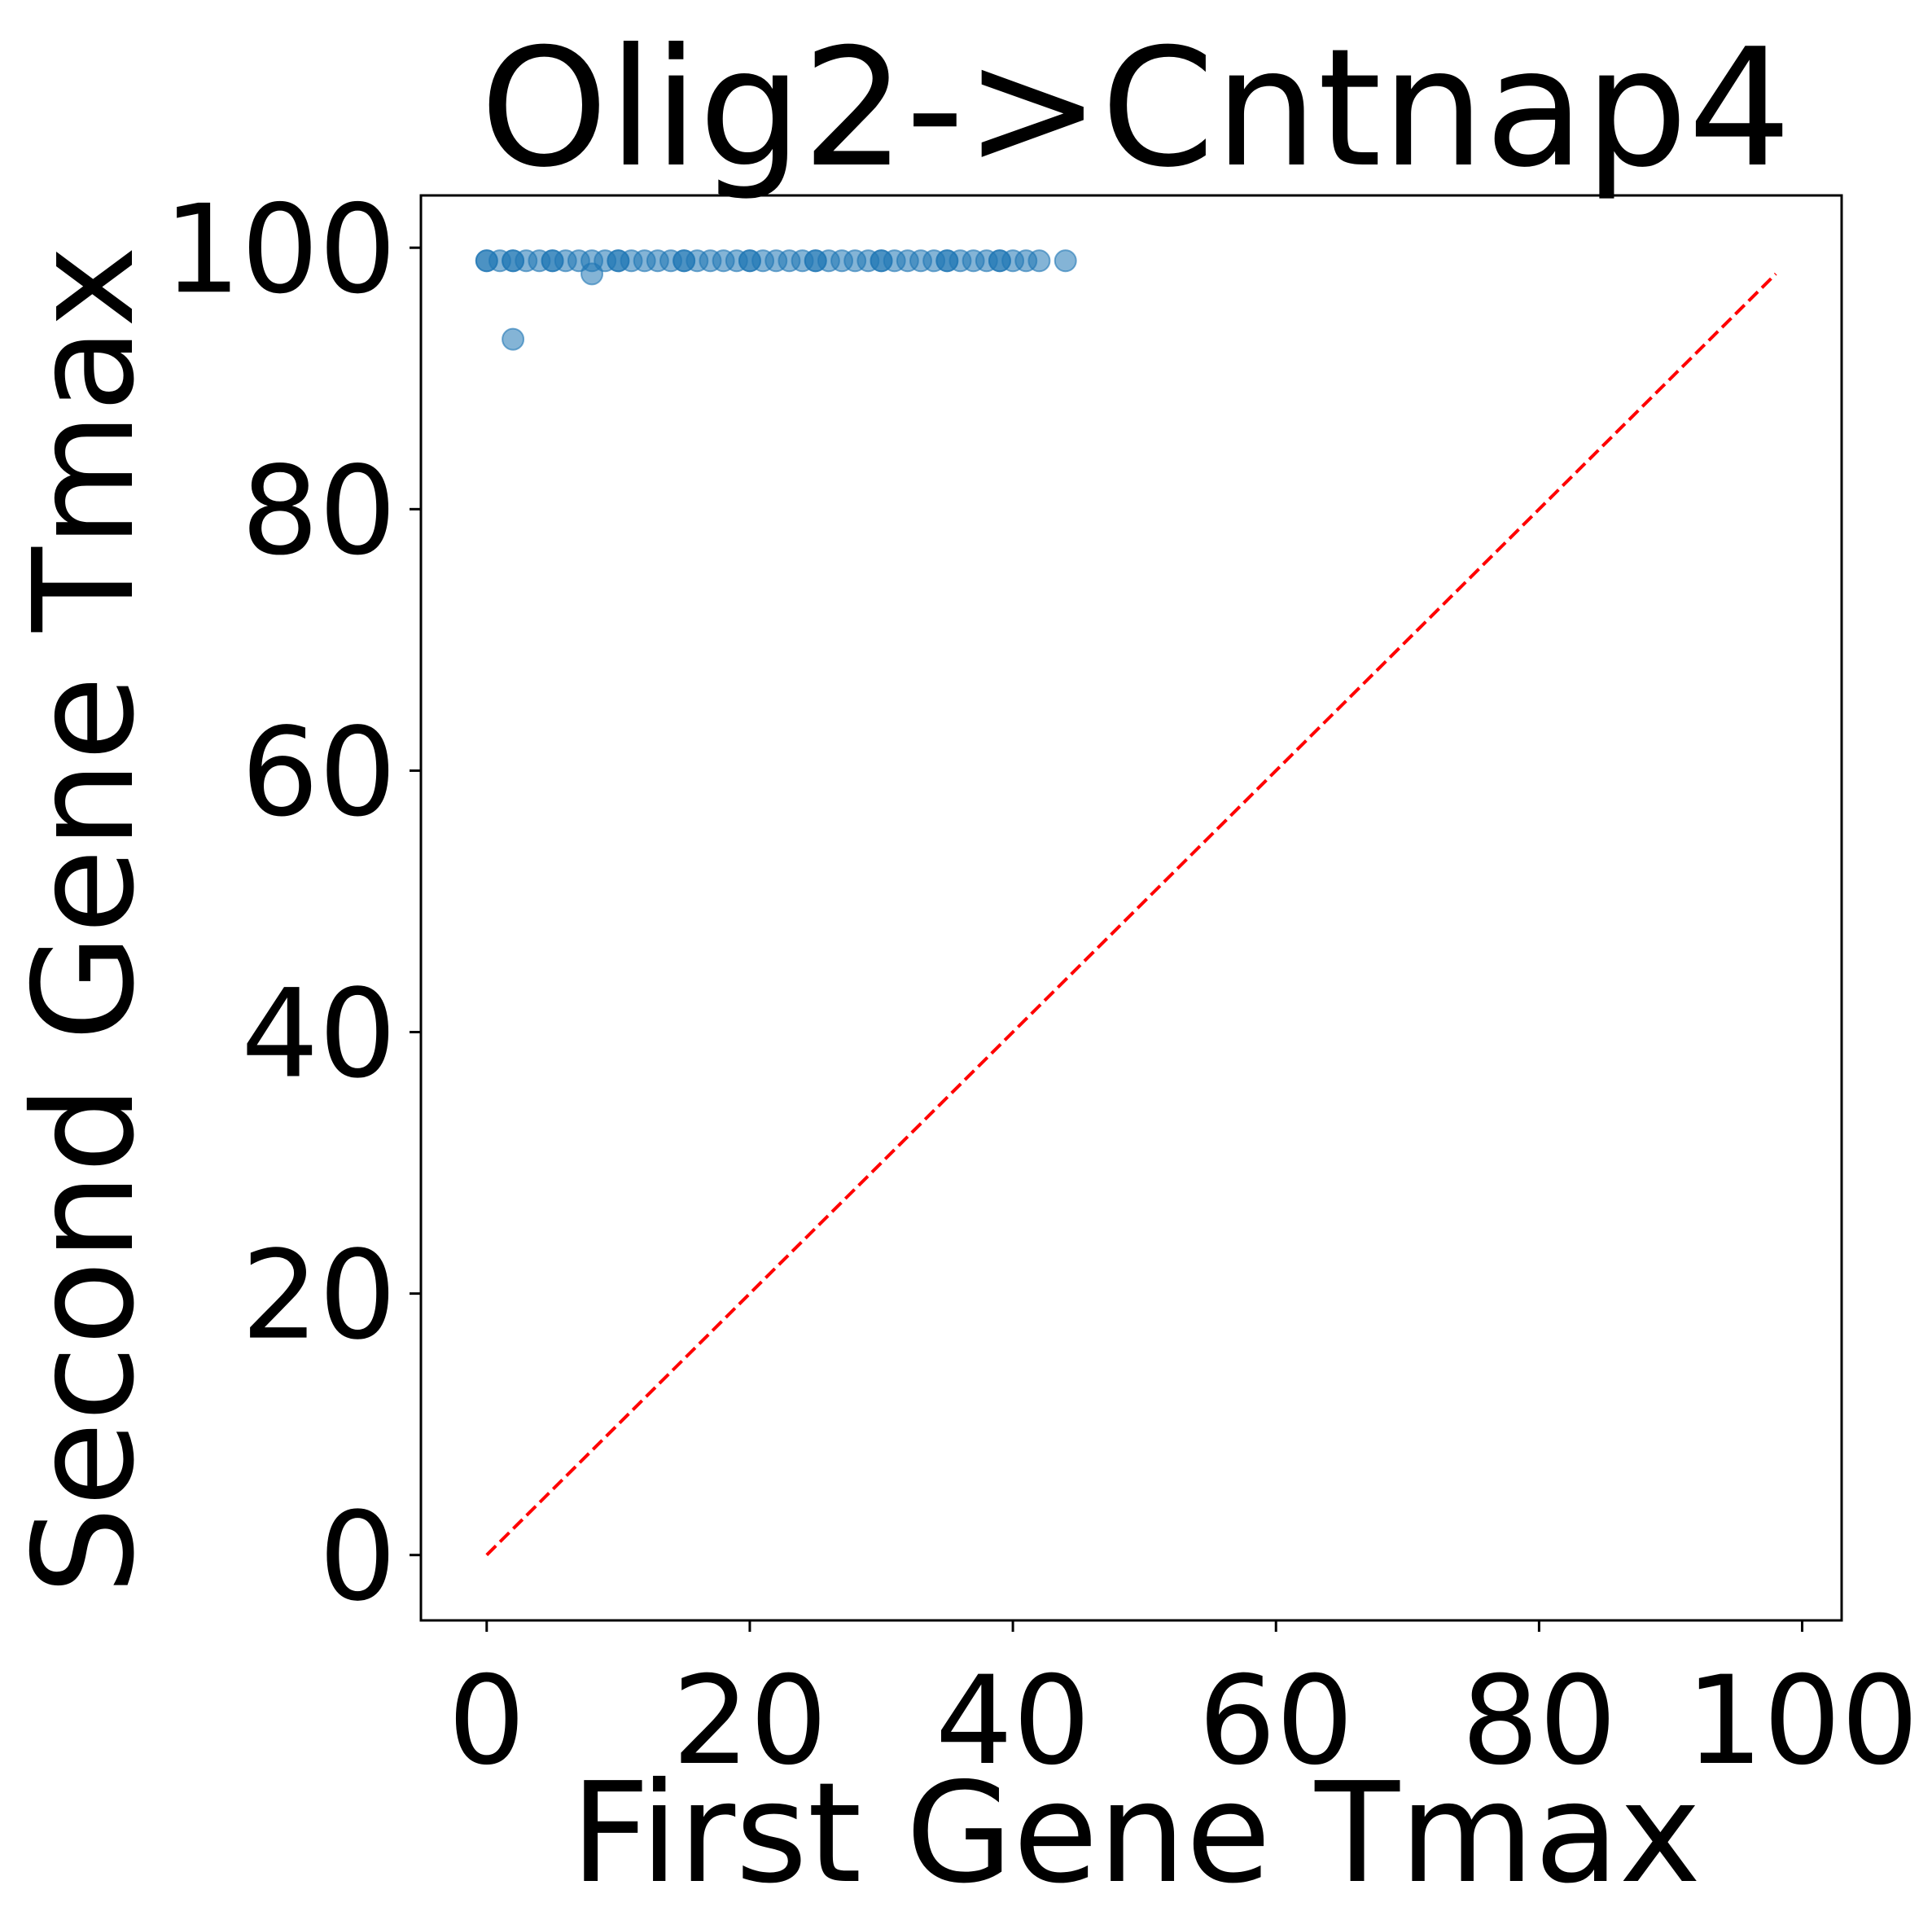 The image size is (1932, 1929). I want to click on chart-title: Olig2->Cntnap4, so click(1136, 109).